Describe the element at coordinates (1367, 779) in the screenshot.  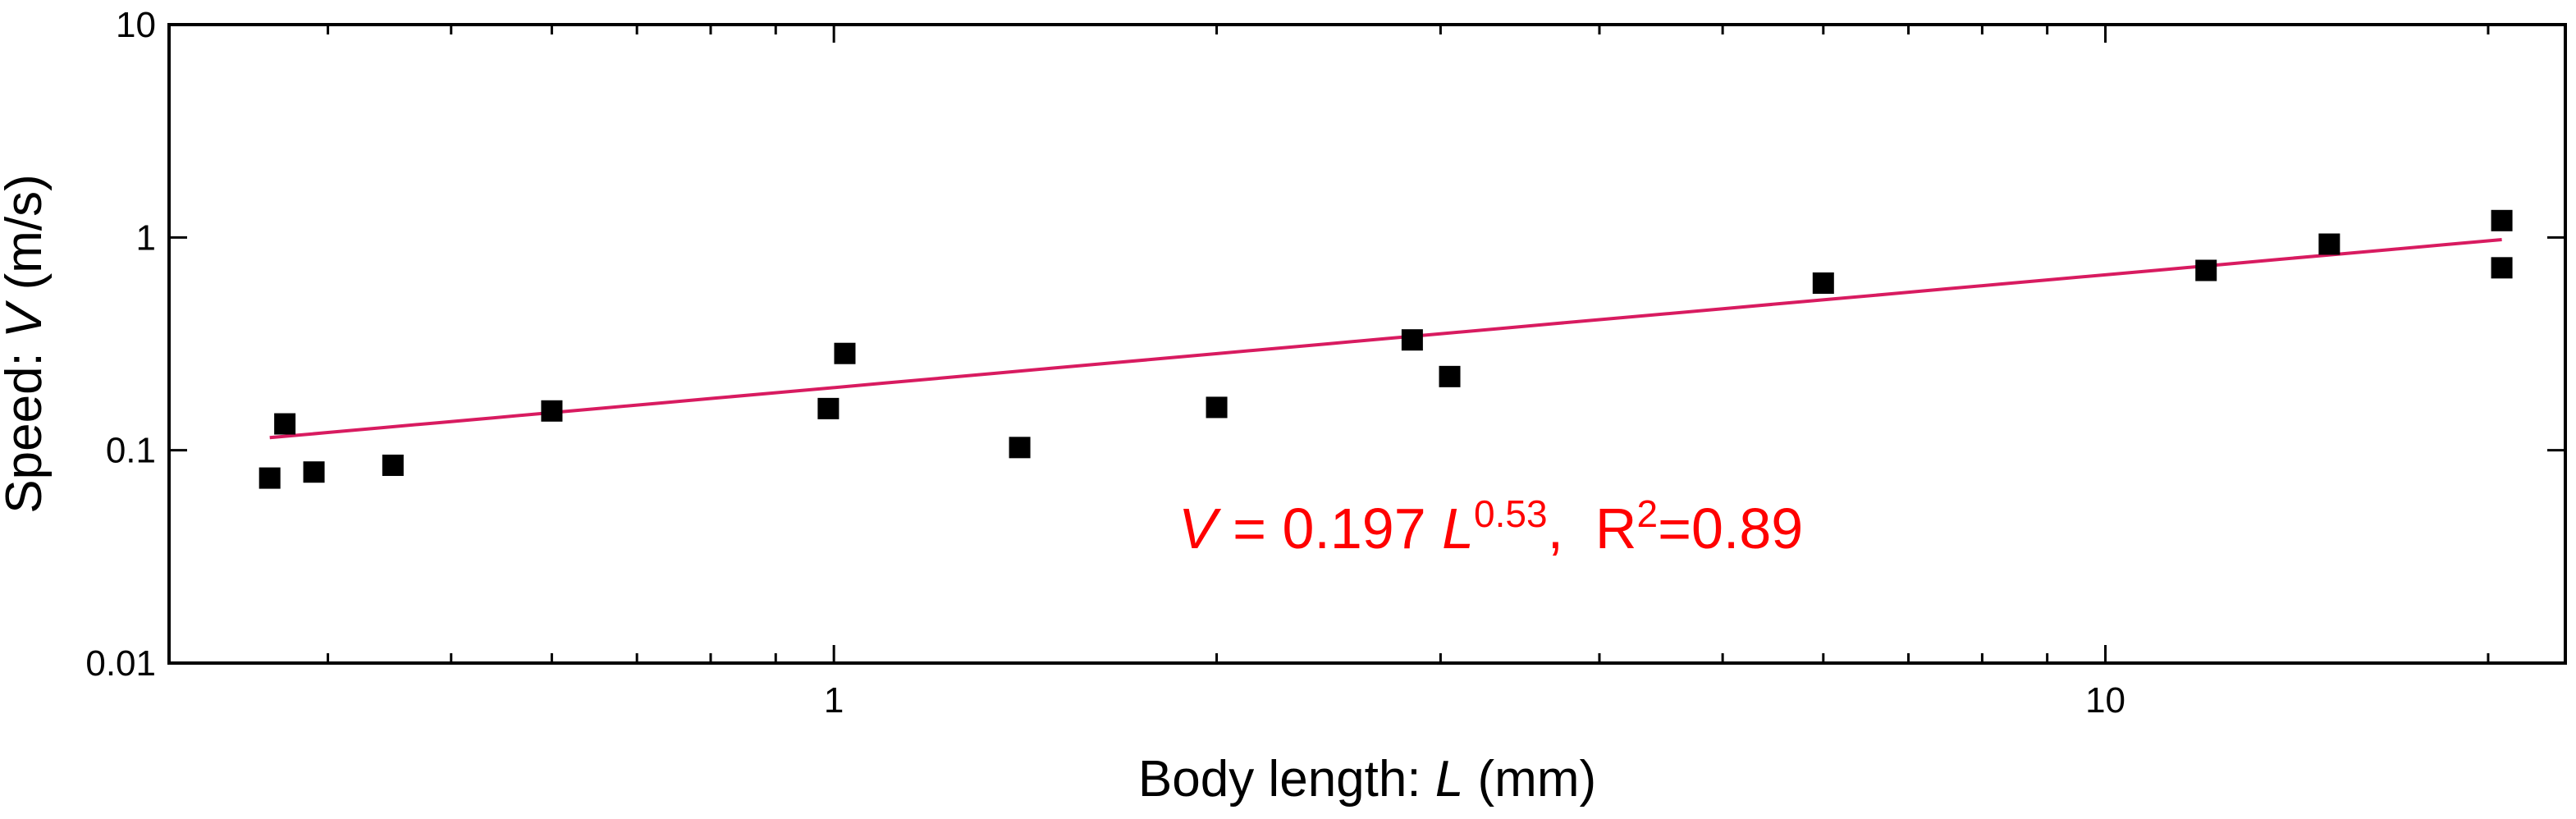
I see `x-axis-title: Body length: L (mm)` at that location.